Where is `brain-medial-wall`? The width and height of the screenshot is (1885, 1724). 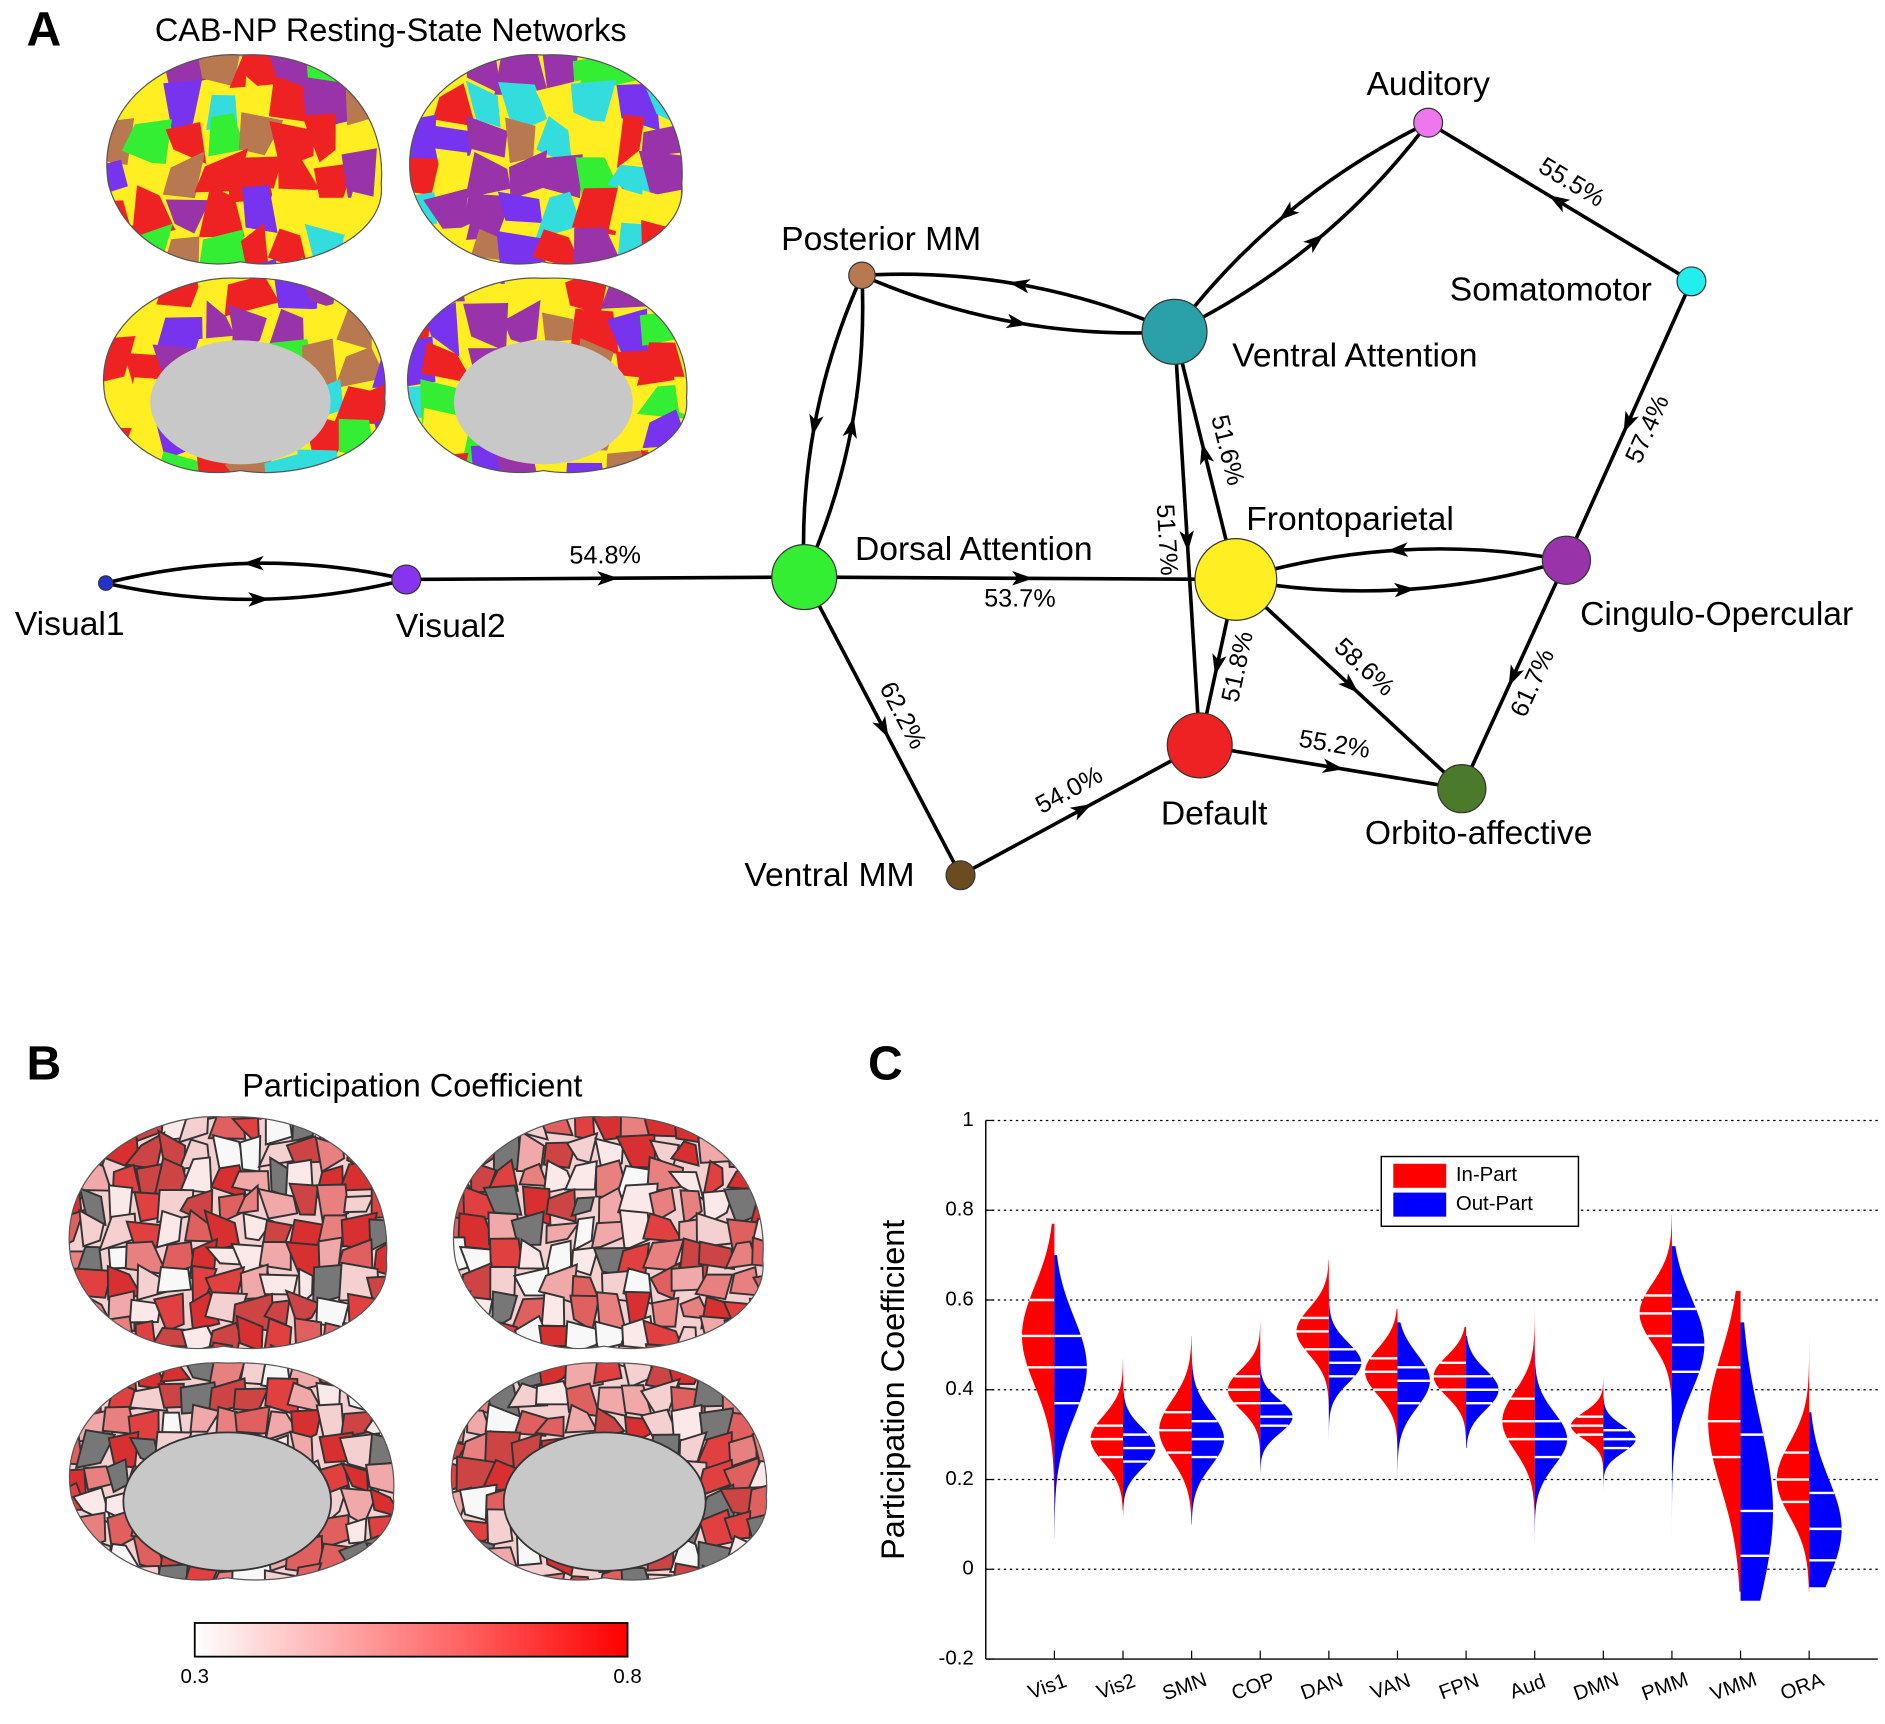
brain-medial-wall is located at coordinates (543, 402).